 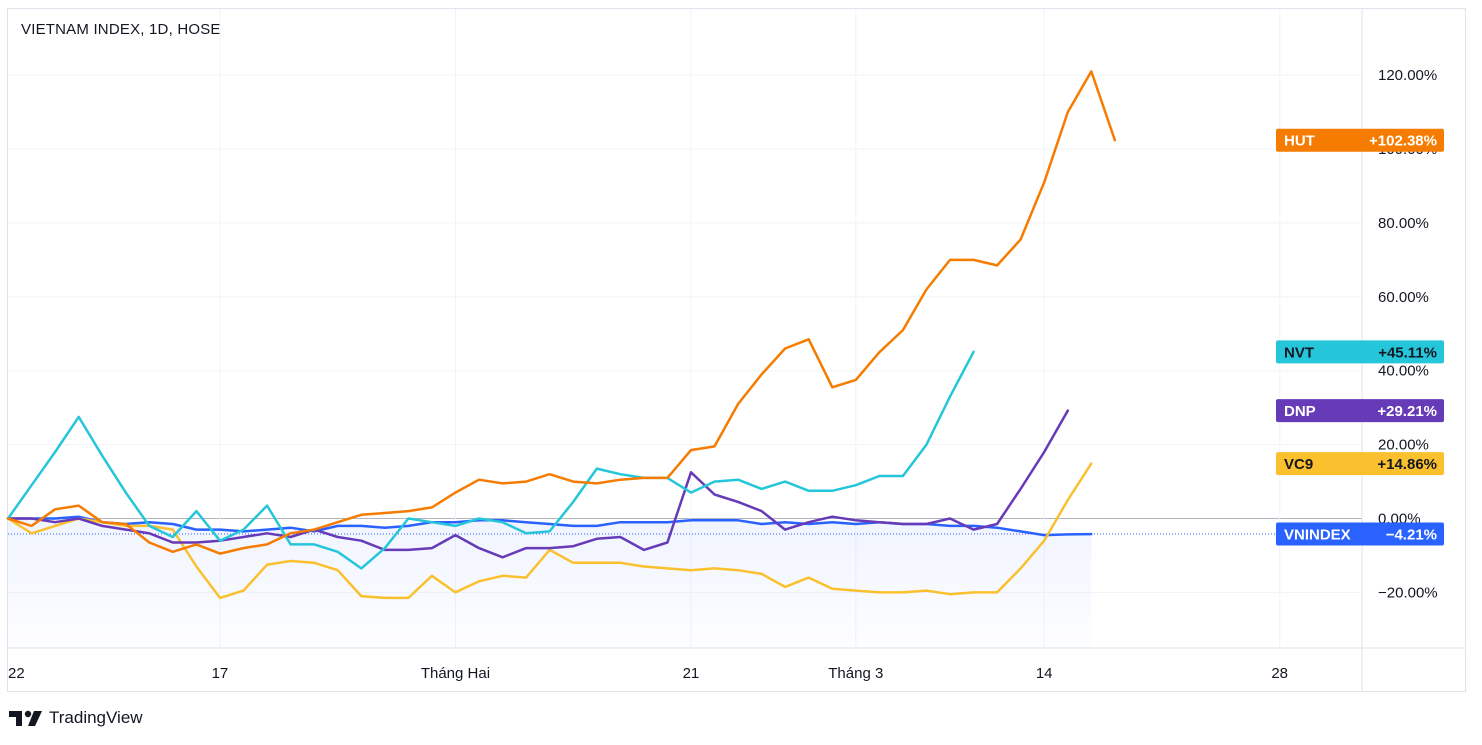 What do you see at coordinates (1360, 411) in the screenshot?
I see `badge-dnp: DNP +29.21%` at bounding box center [1360, 411].